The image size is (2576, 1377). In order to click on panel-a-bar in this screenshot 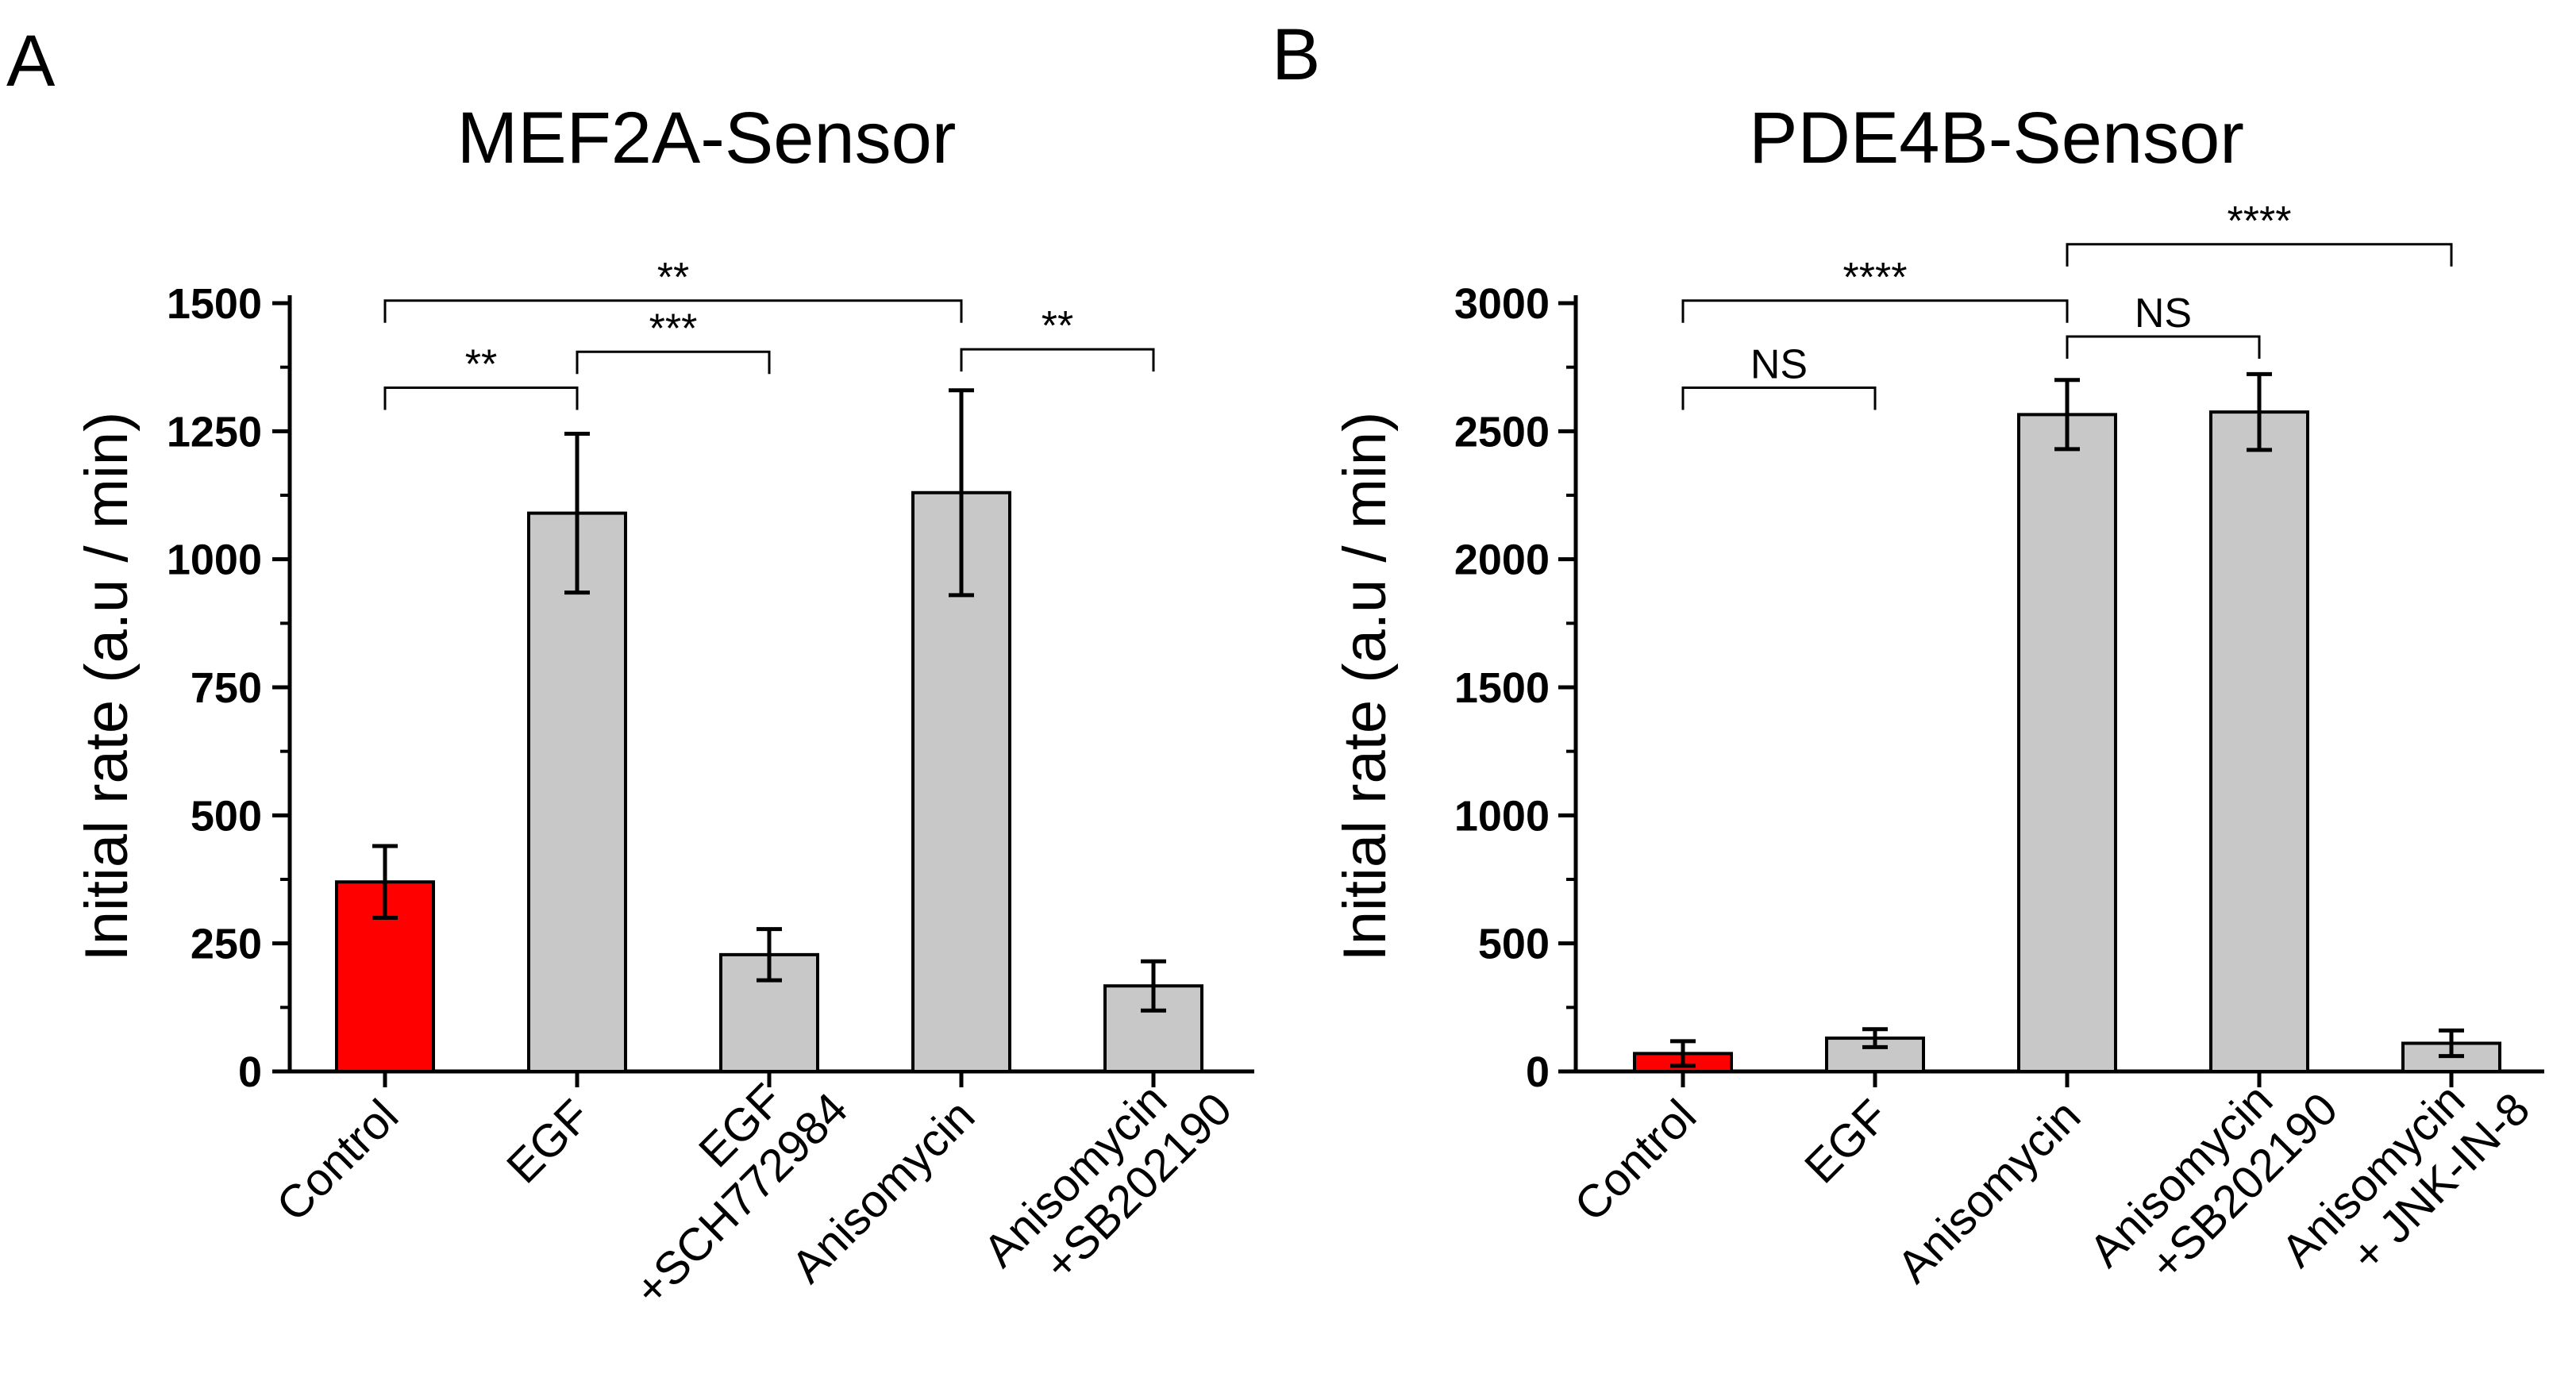, I will do `click(577, 792)`.